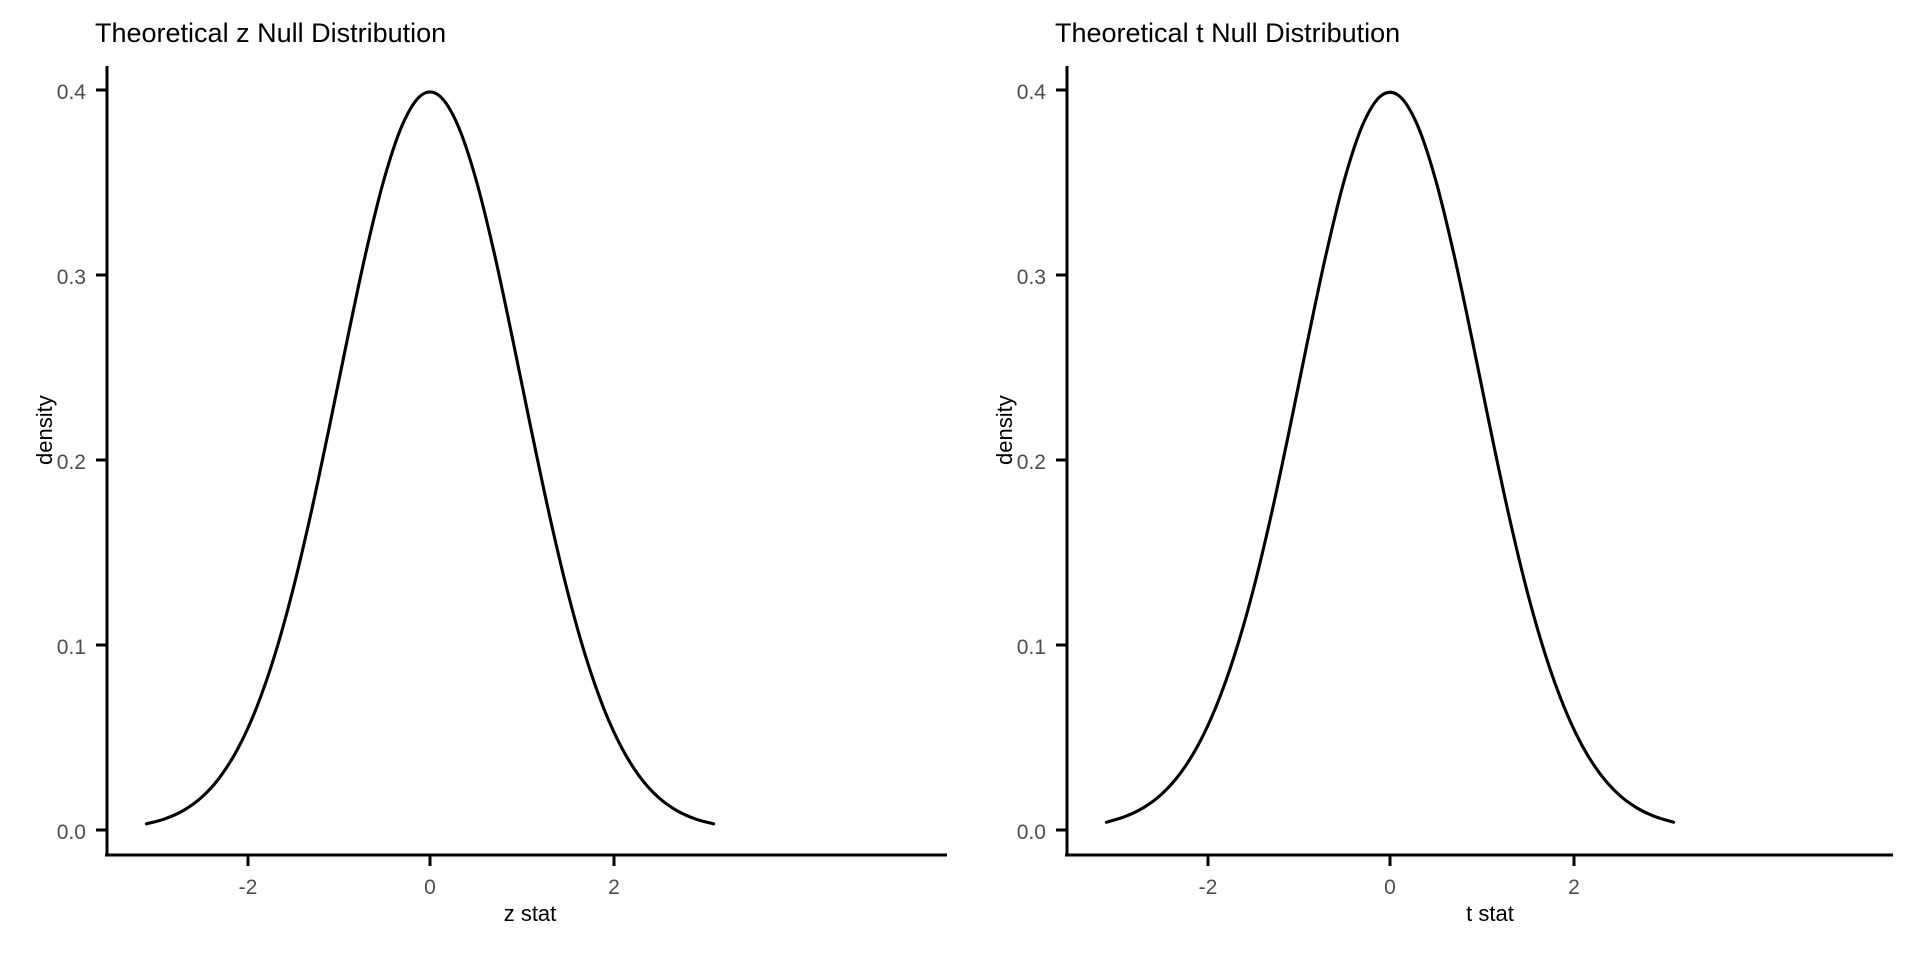  Describe the element at coordinates (71, 647) in the screenshot. I see `panel-z-ytick-1: 0.1` at that location.